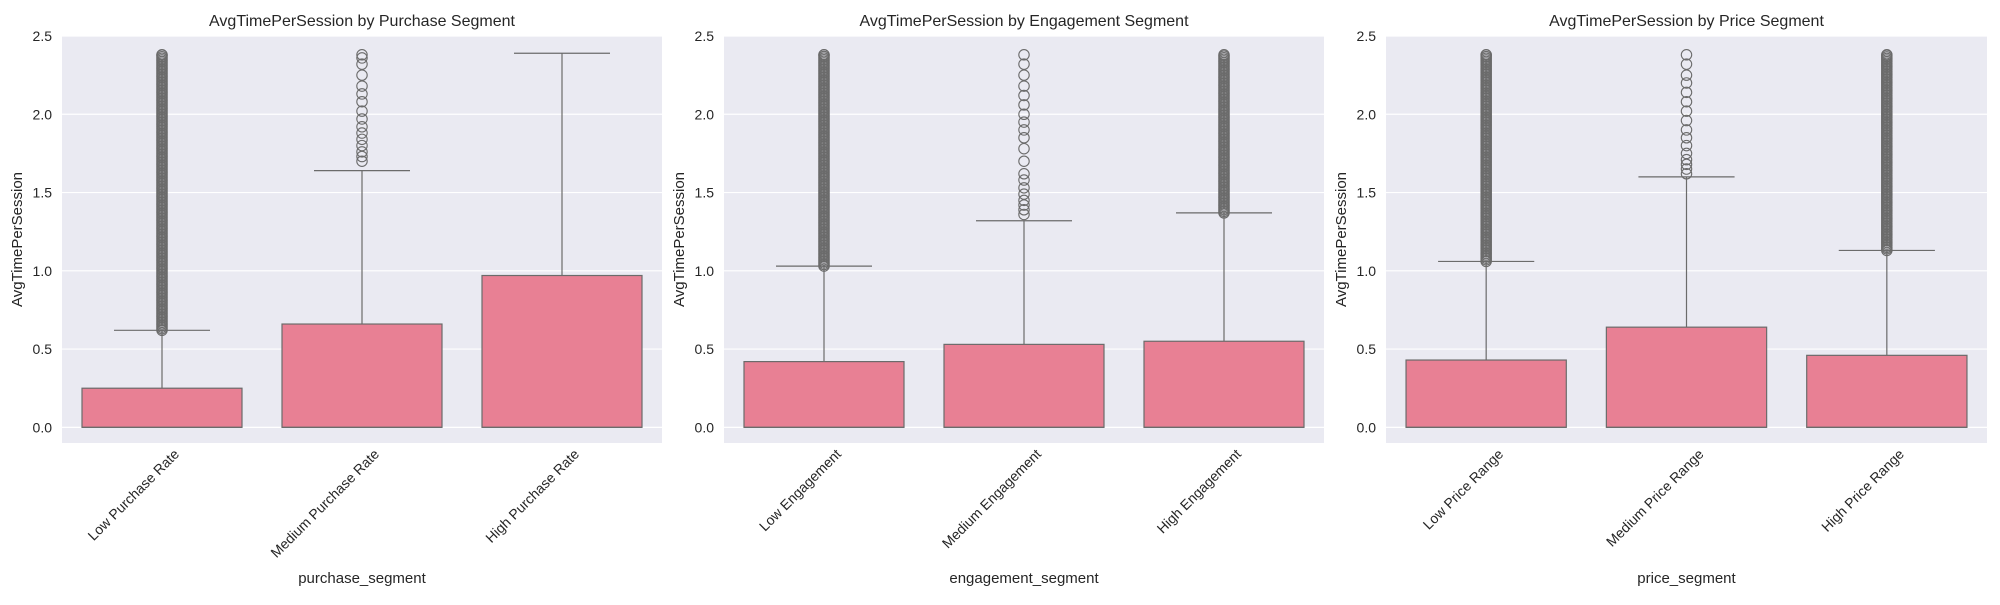 The width and height of the screenshot is (2000, 605). What do you see at coordinates (1686, 578) in the screenshot?
I see `x-axis-label: price_segment` at bounding box center [1686, 578].